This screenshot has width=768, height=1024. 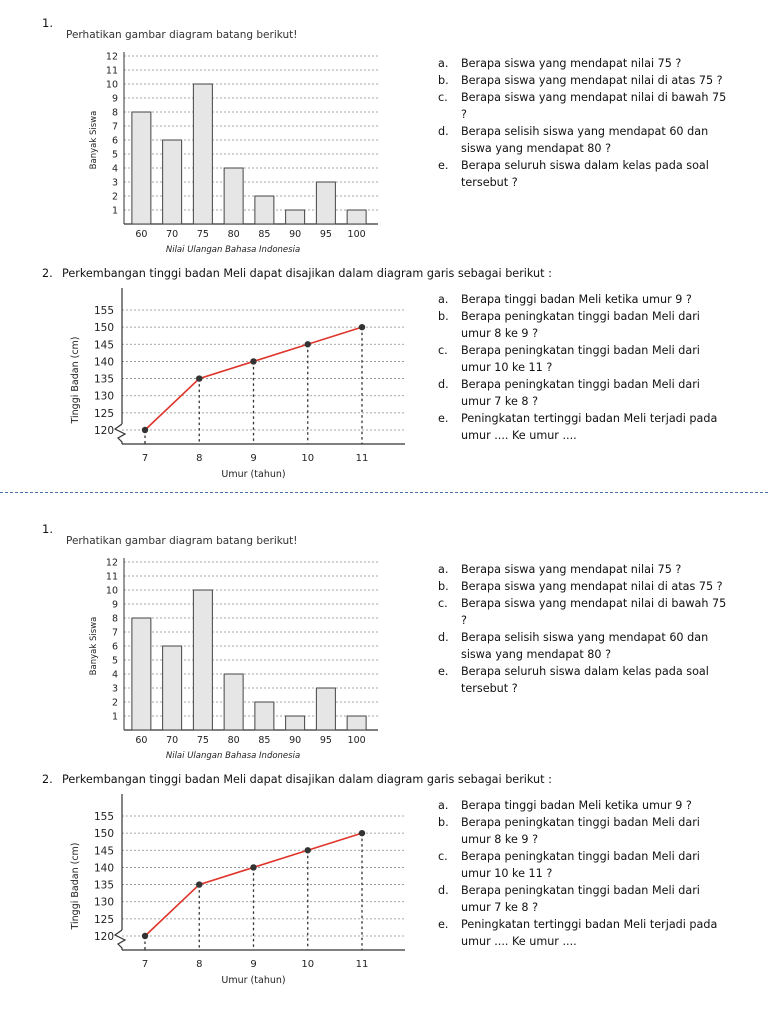 I want to click on line-y-tick-label: 125, so click(x=104, y=414).